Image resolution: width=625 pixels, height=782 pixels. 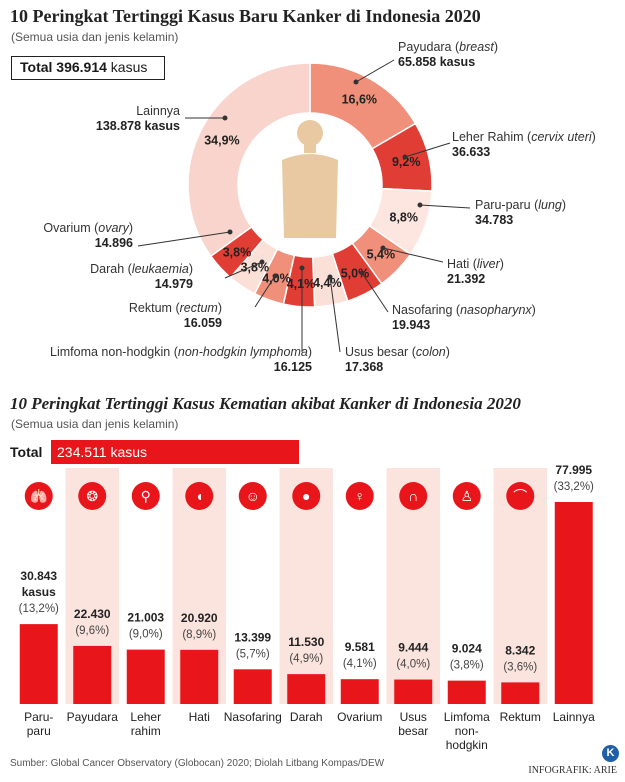 I want to click on bar-pct-label: (3,6%), so click(x=520, y=667).